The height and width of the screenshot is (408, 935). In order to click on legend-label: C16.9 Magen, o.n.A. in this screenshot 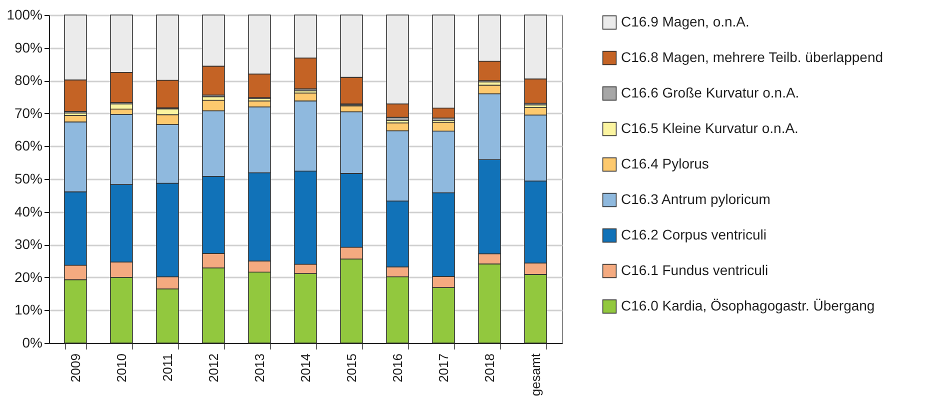, I will do `click(685, 22)`.